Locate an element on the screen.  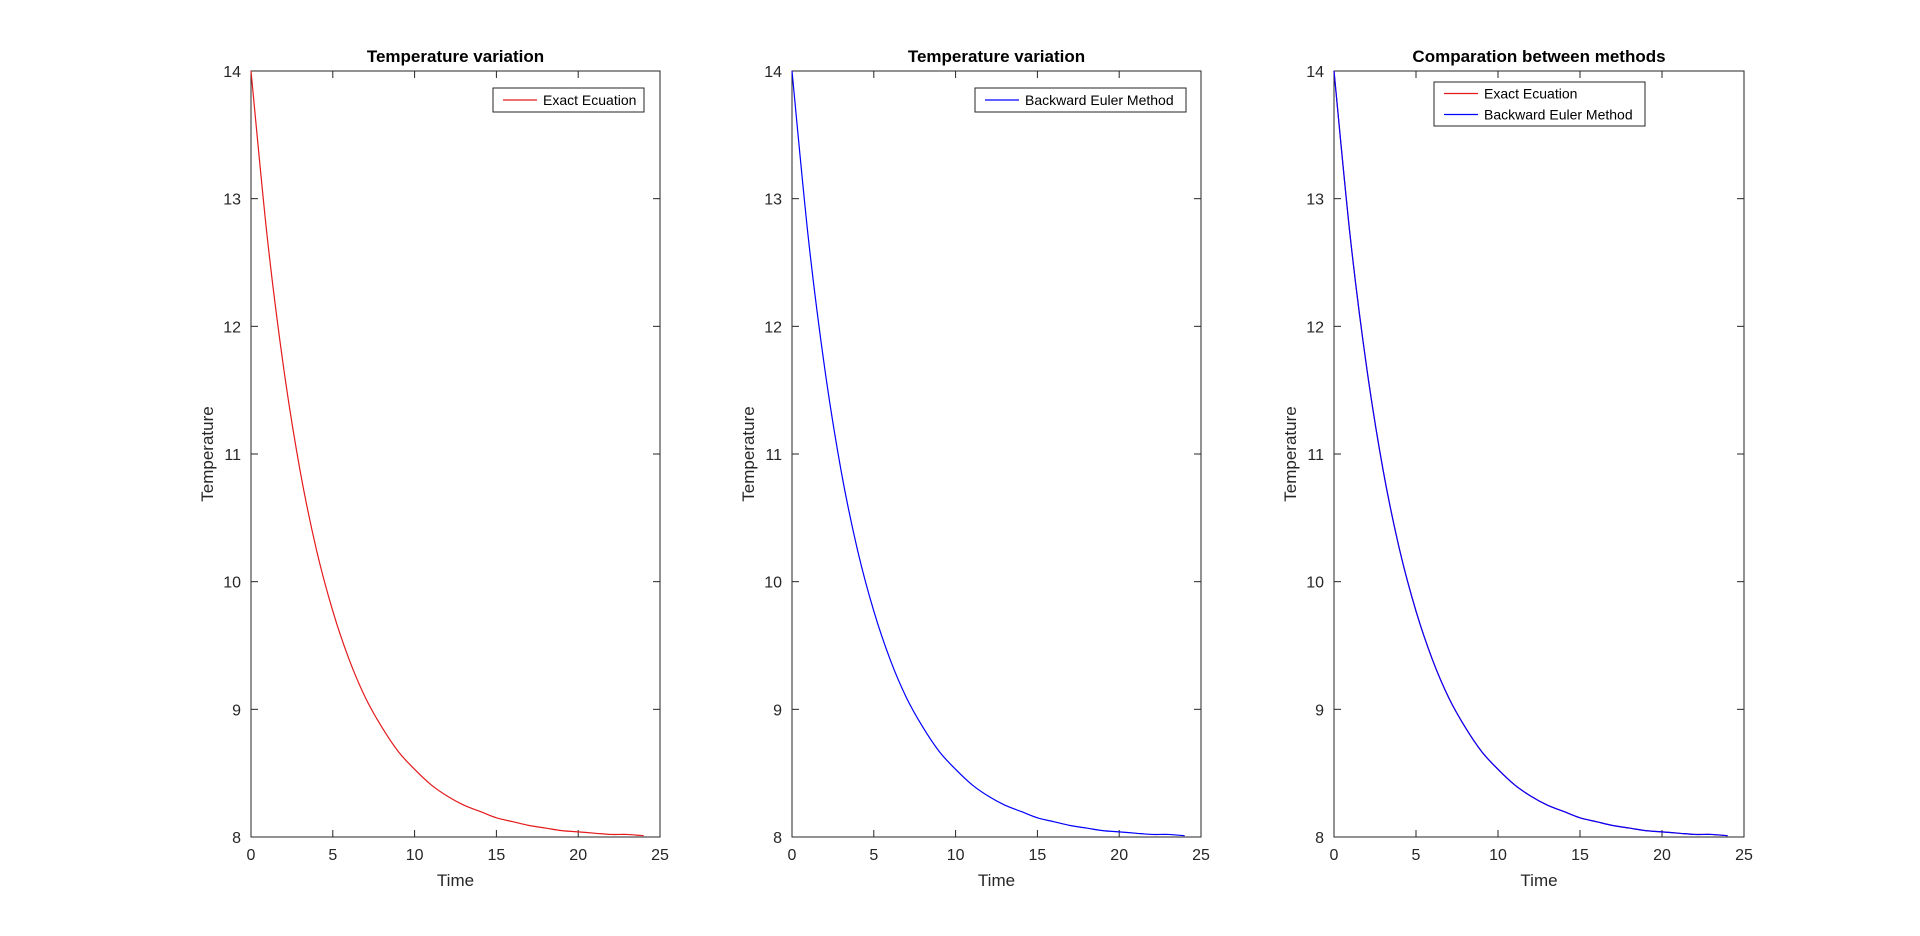
legend: Exact Ecuation Backward Euler Method is located at coordinates (1539, 104).